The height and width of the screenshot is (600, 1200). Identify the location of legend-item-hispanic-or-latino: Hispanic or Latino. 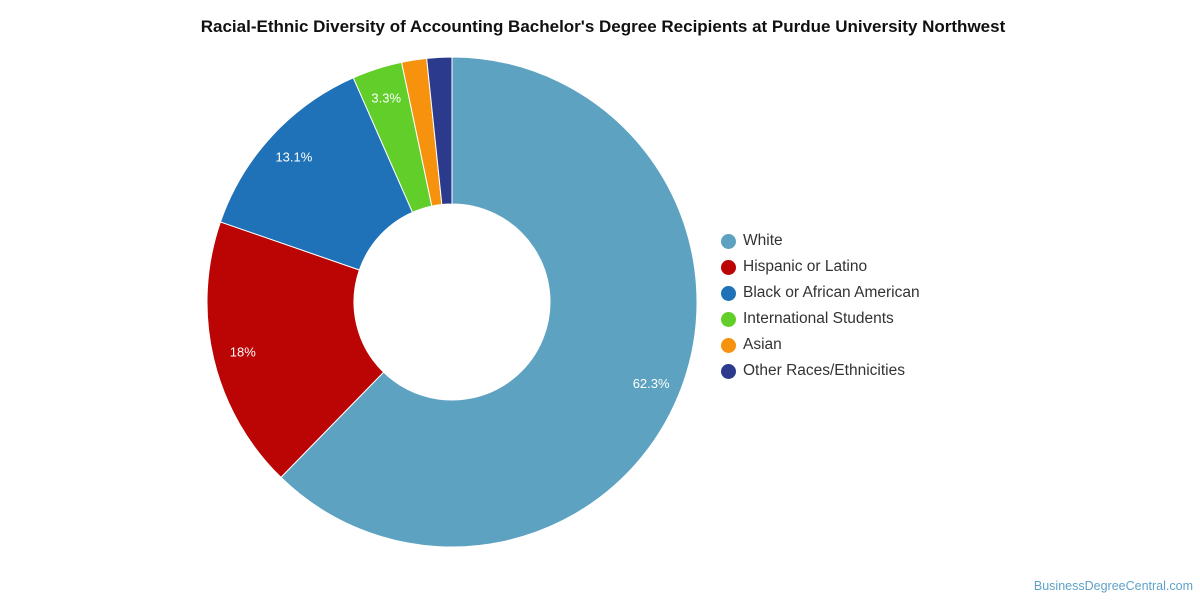
(820, 267).